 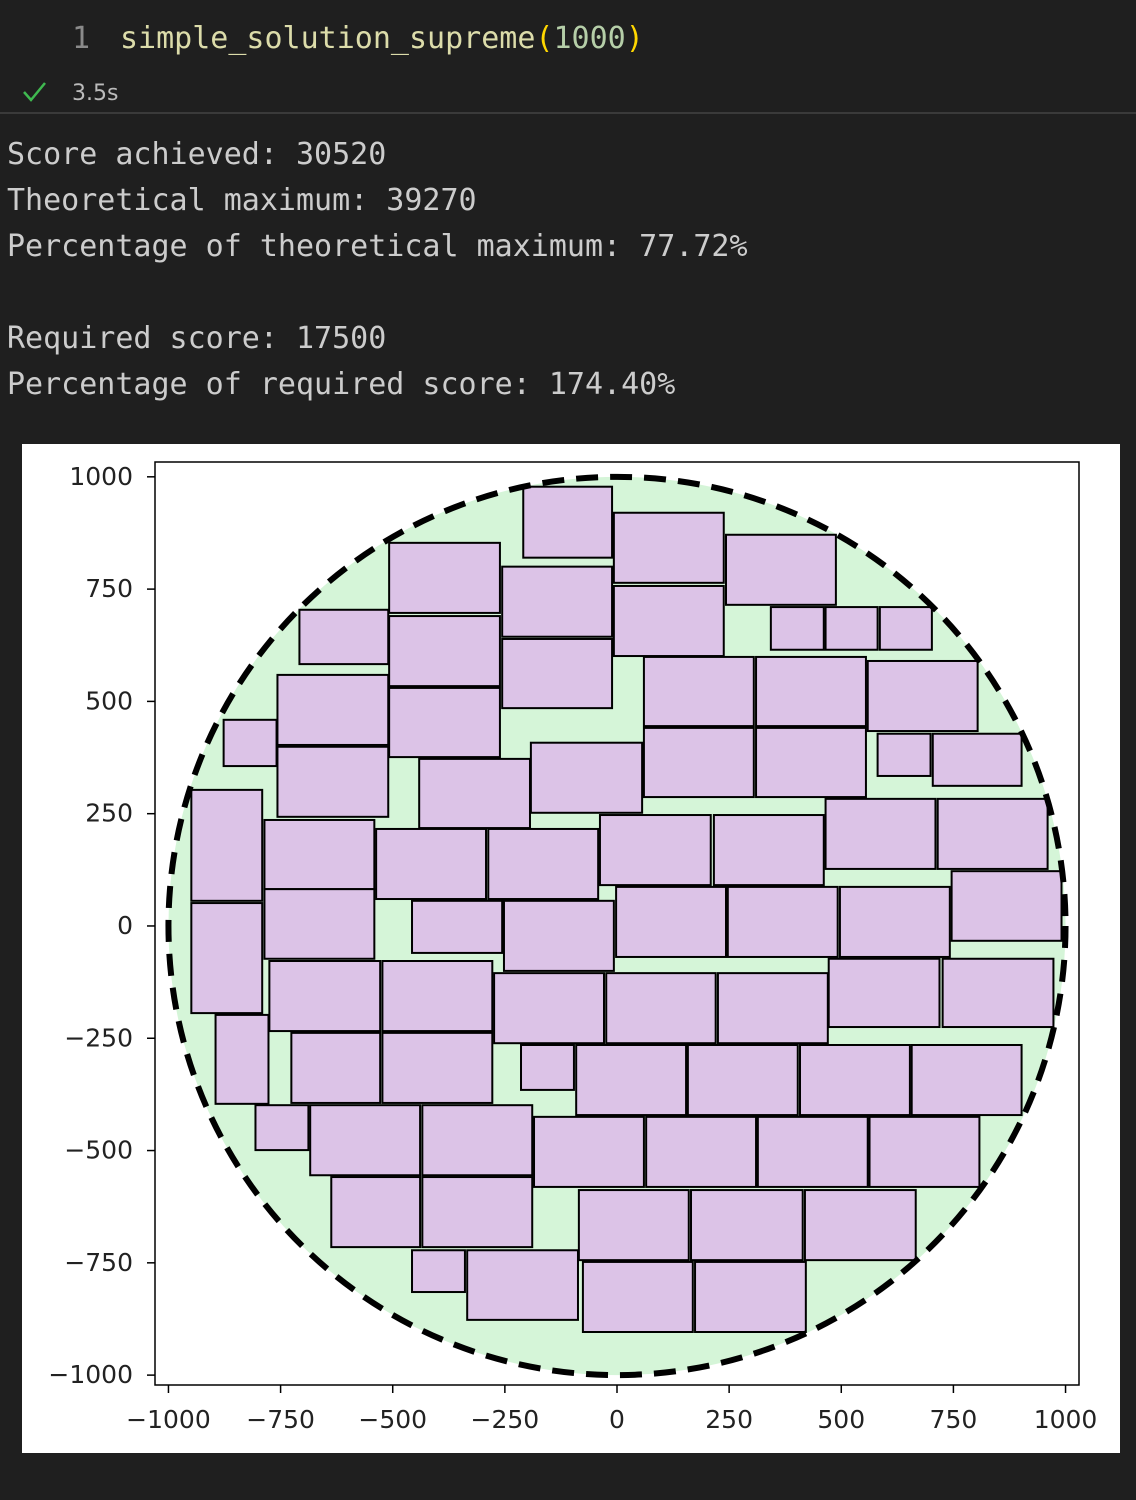 What do you see at coordinates (125, 925) in the screenshot?
I see `y-tick-label: 0` at bounding box center [125, 925].